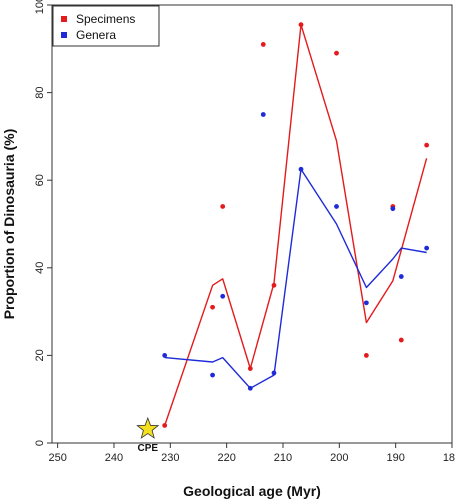  What do you see at coordinates (114, 458) in the screenshot?
I see `x-tick-label: 240` at bounding box center [114, 458].